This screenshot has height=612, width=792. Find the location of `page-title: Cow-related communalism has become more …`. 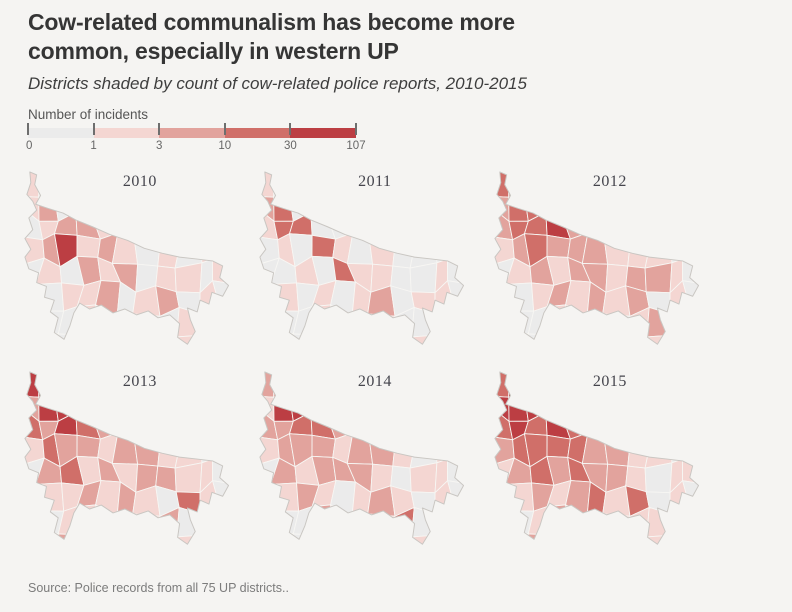

page-title: Cow-related communalism has become more … is located at coordinates (271, 36).